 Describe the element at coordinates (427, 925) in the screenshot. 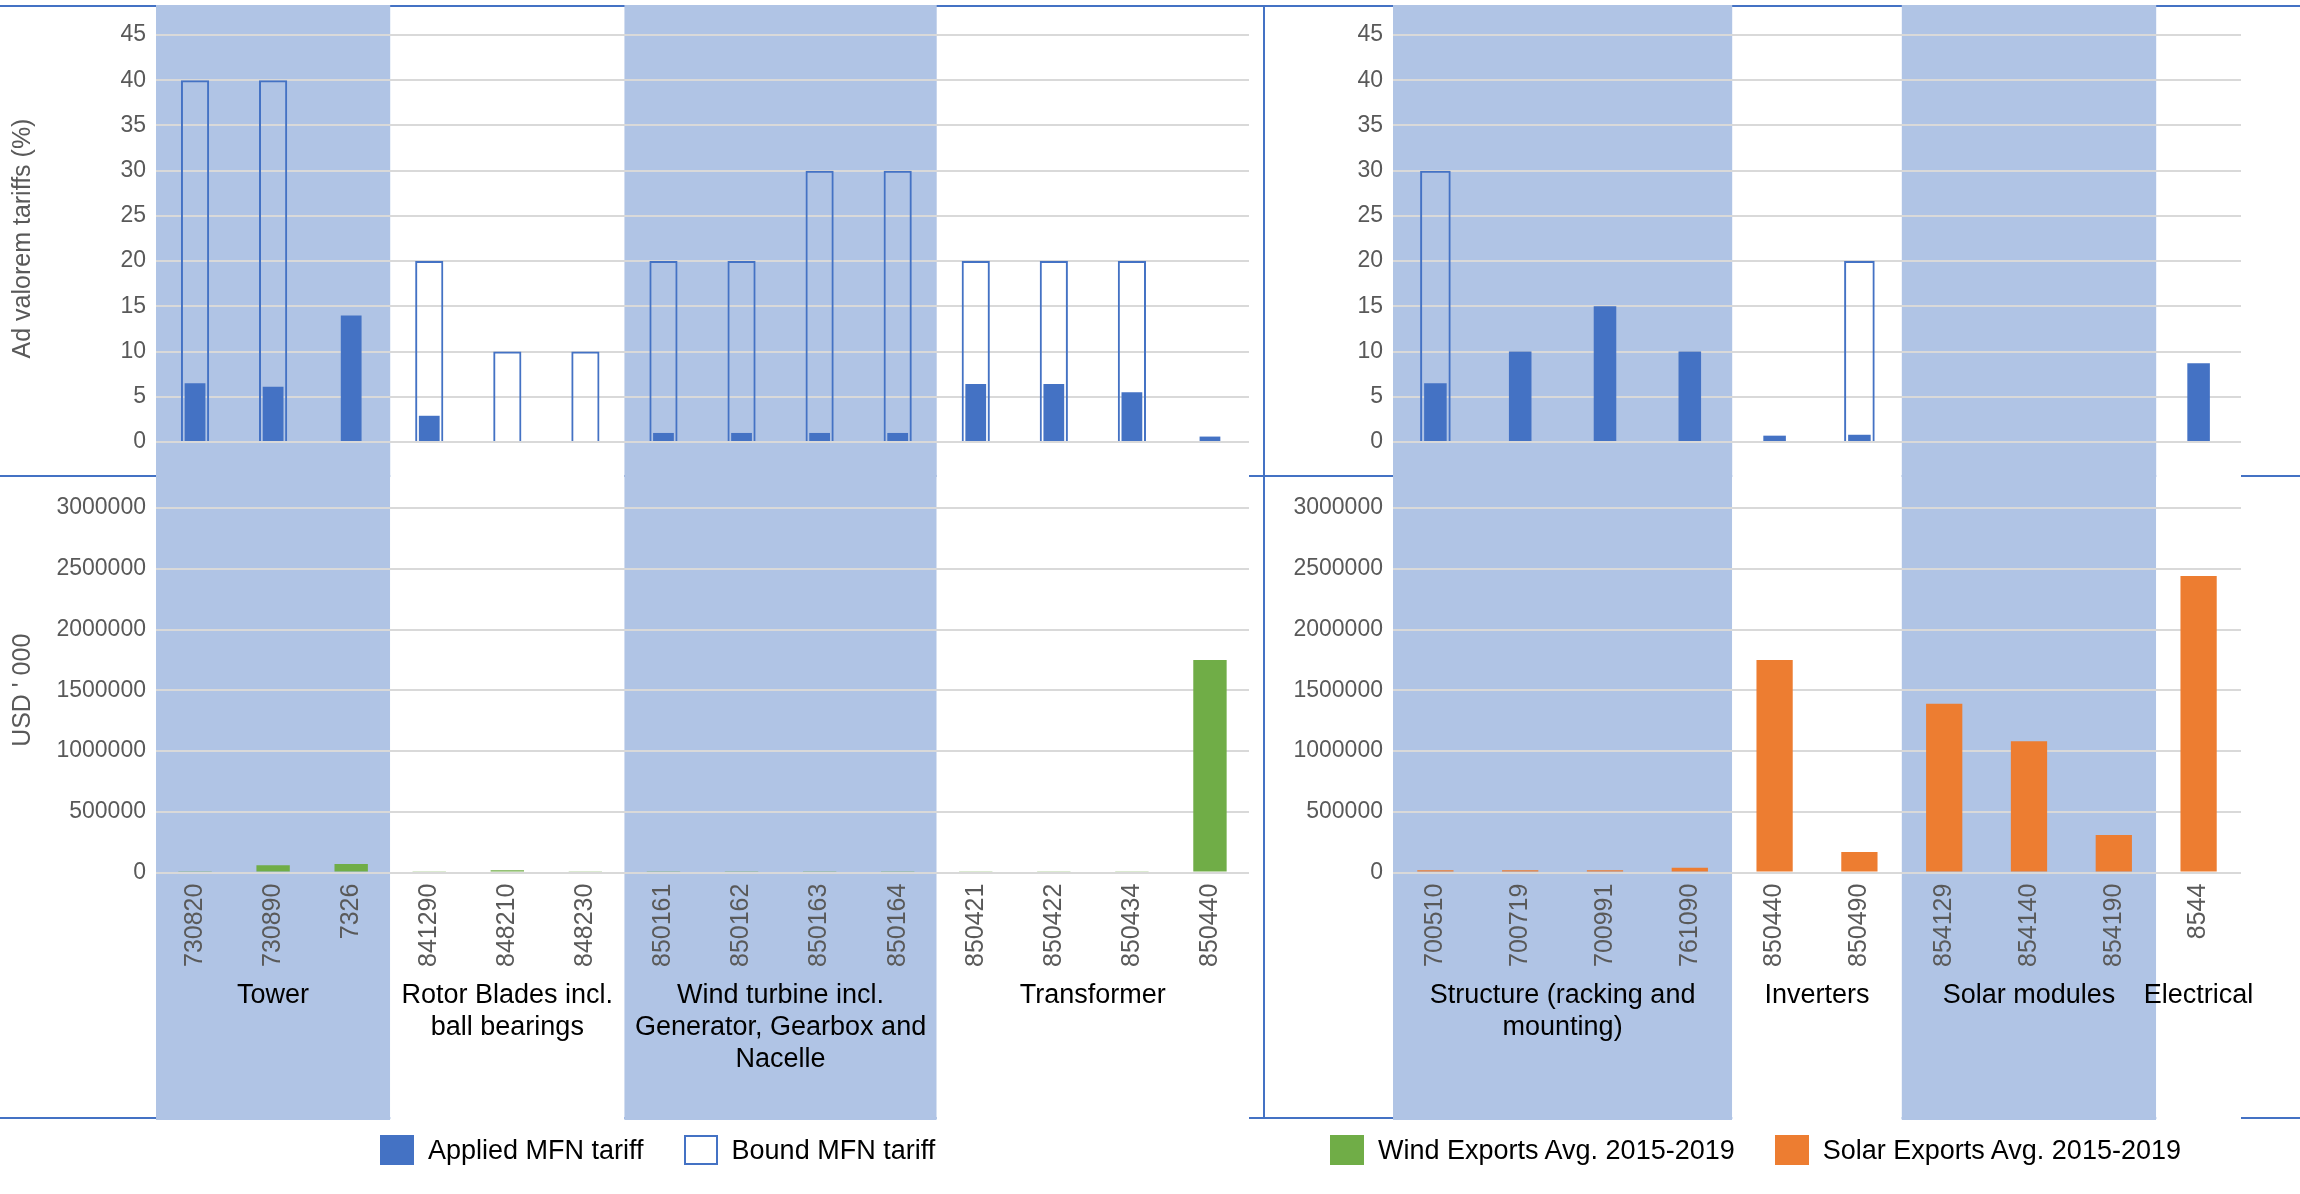

I see `x-tick-label: 841290` at that location.